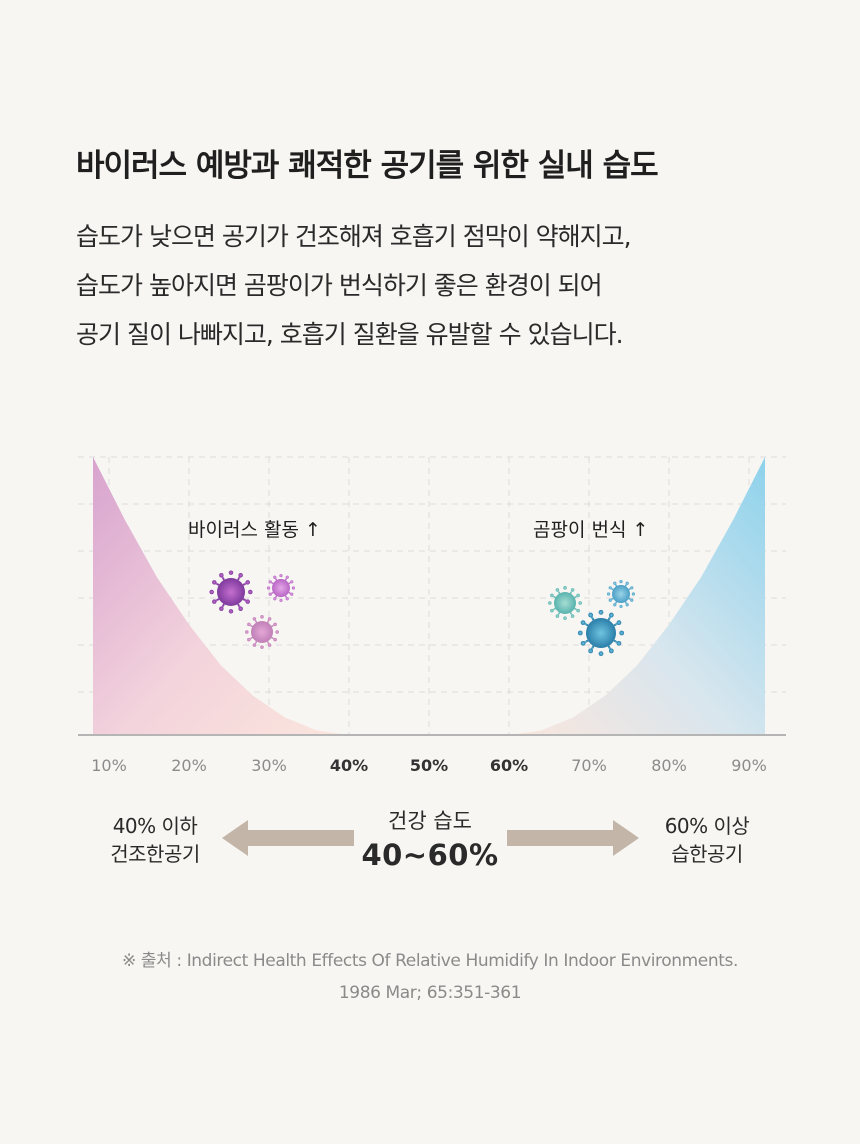  Describe the element at coordinates (155, 826) in the screenshot. I see `low-humidity-range: 40% 이하` at that location.